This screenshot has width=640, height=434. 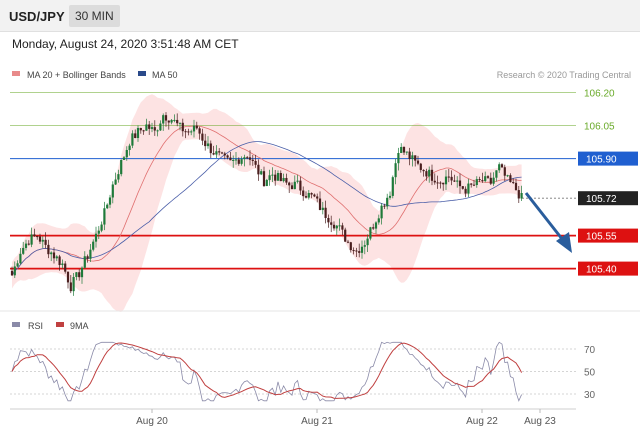 What do you see at coordinates (599, 127) in the screenshot?
I see `resistance-level-label: 106.05` at bounding box center [599, 127].